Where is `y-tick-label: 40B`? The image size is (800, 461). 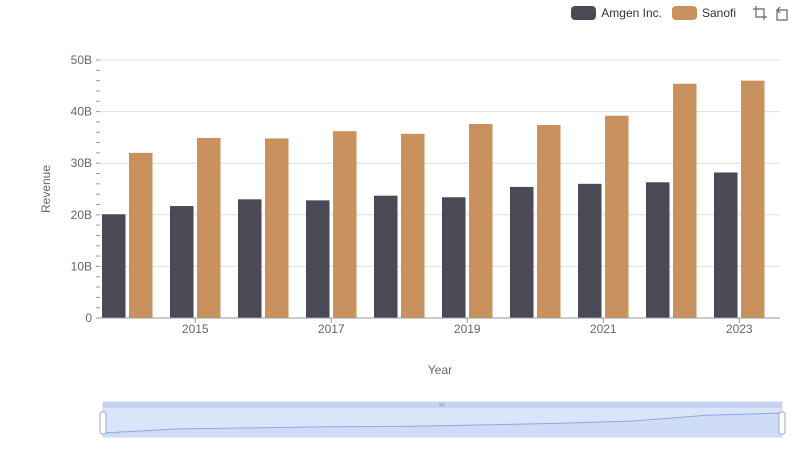
y-tick-label: 40B is located at coordinates (81, 112).